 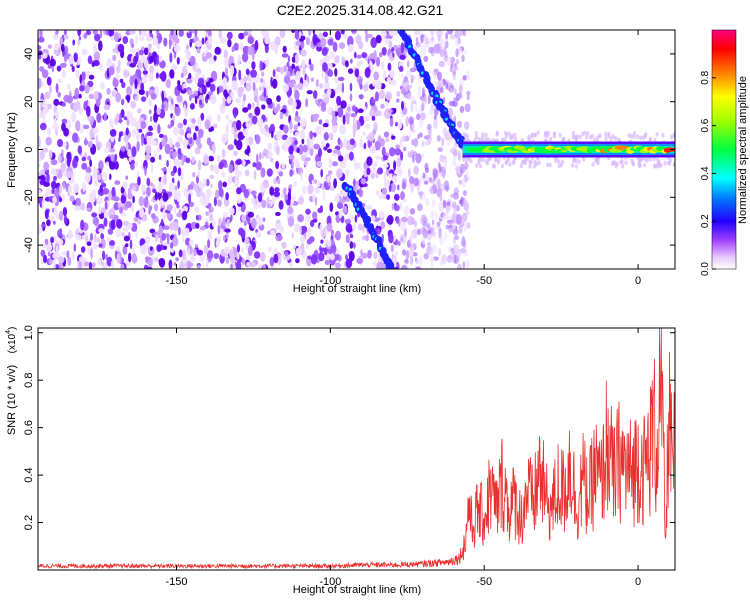 I want to click on colorbar-tick-label: 0.8, so click(x=705, y=77).